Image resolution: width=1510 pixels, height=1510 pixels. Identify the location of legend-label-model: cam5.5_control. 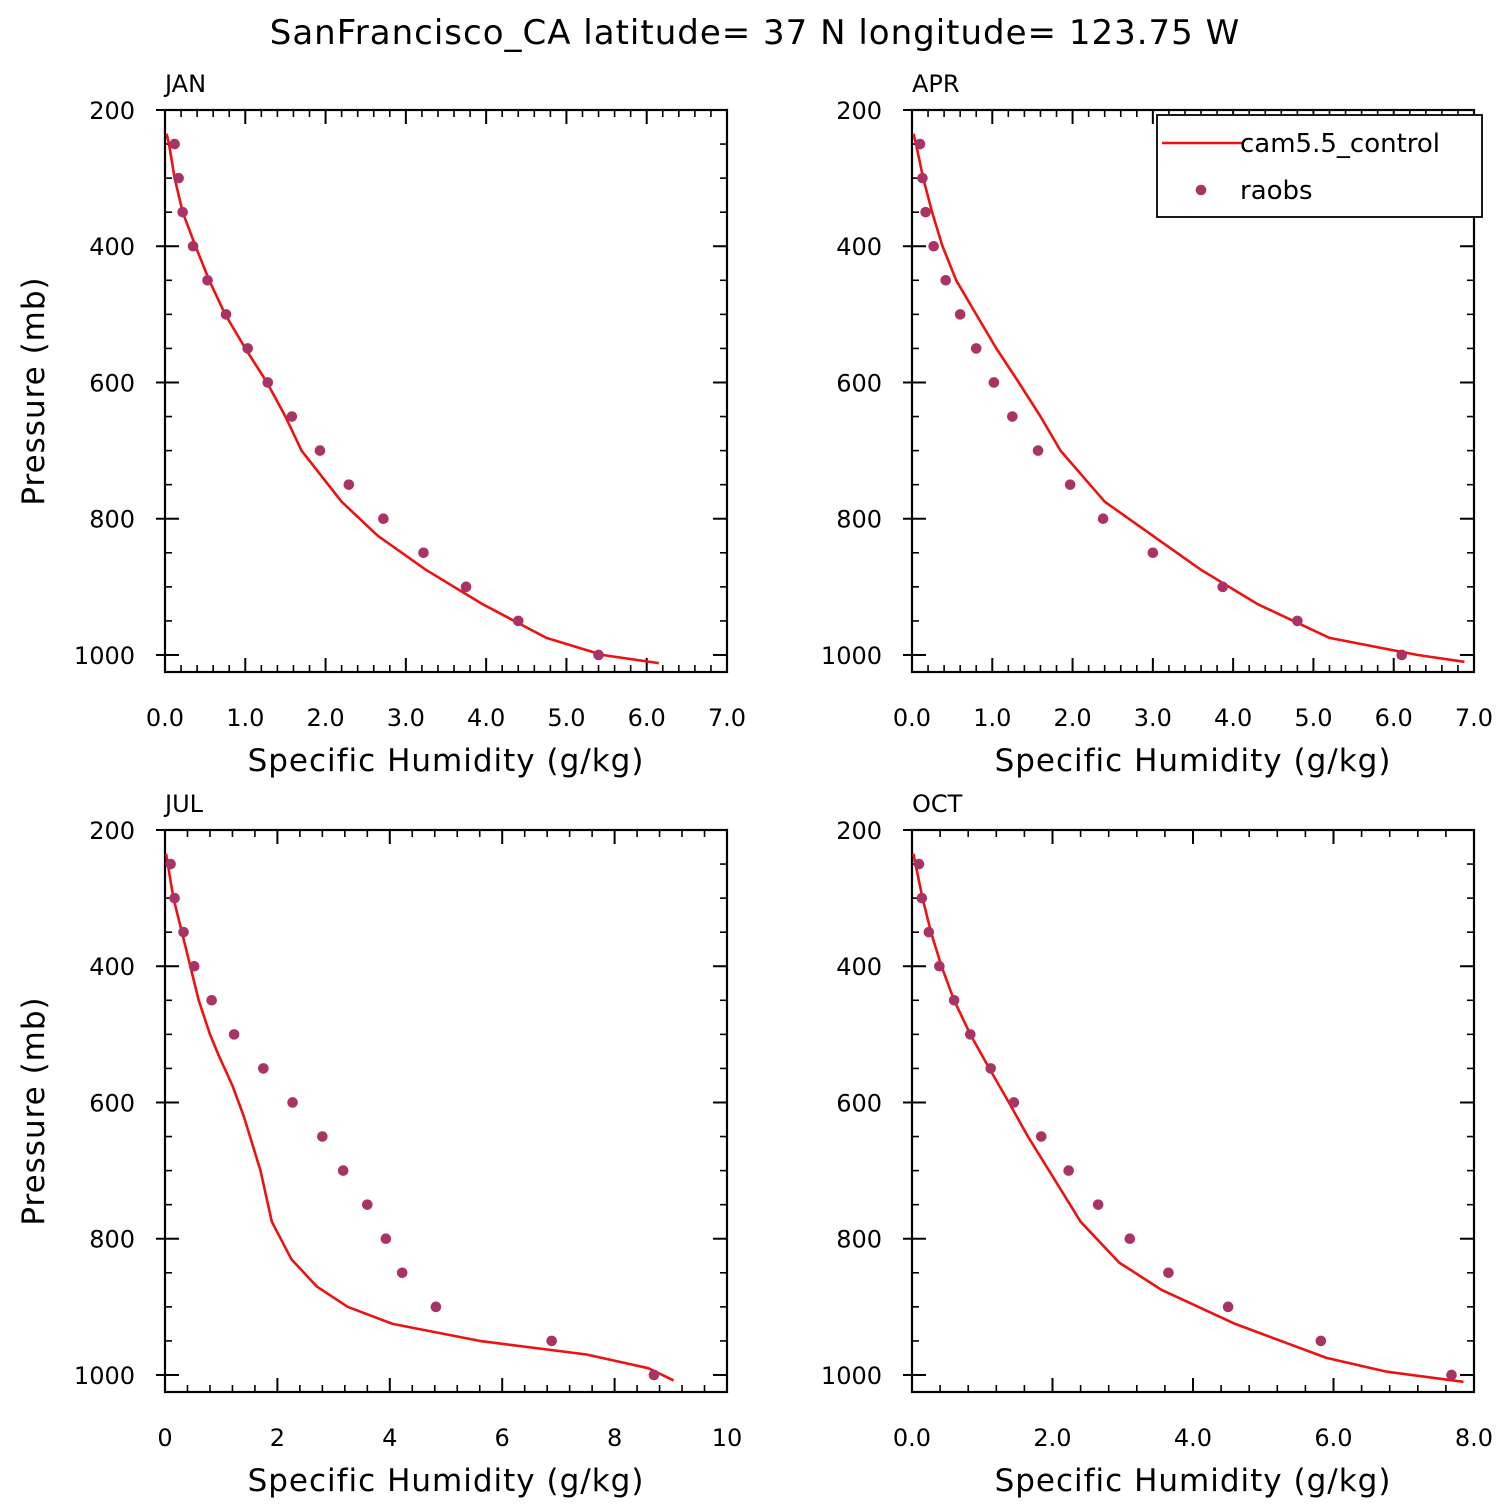
(1340, 144).